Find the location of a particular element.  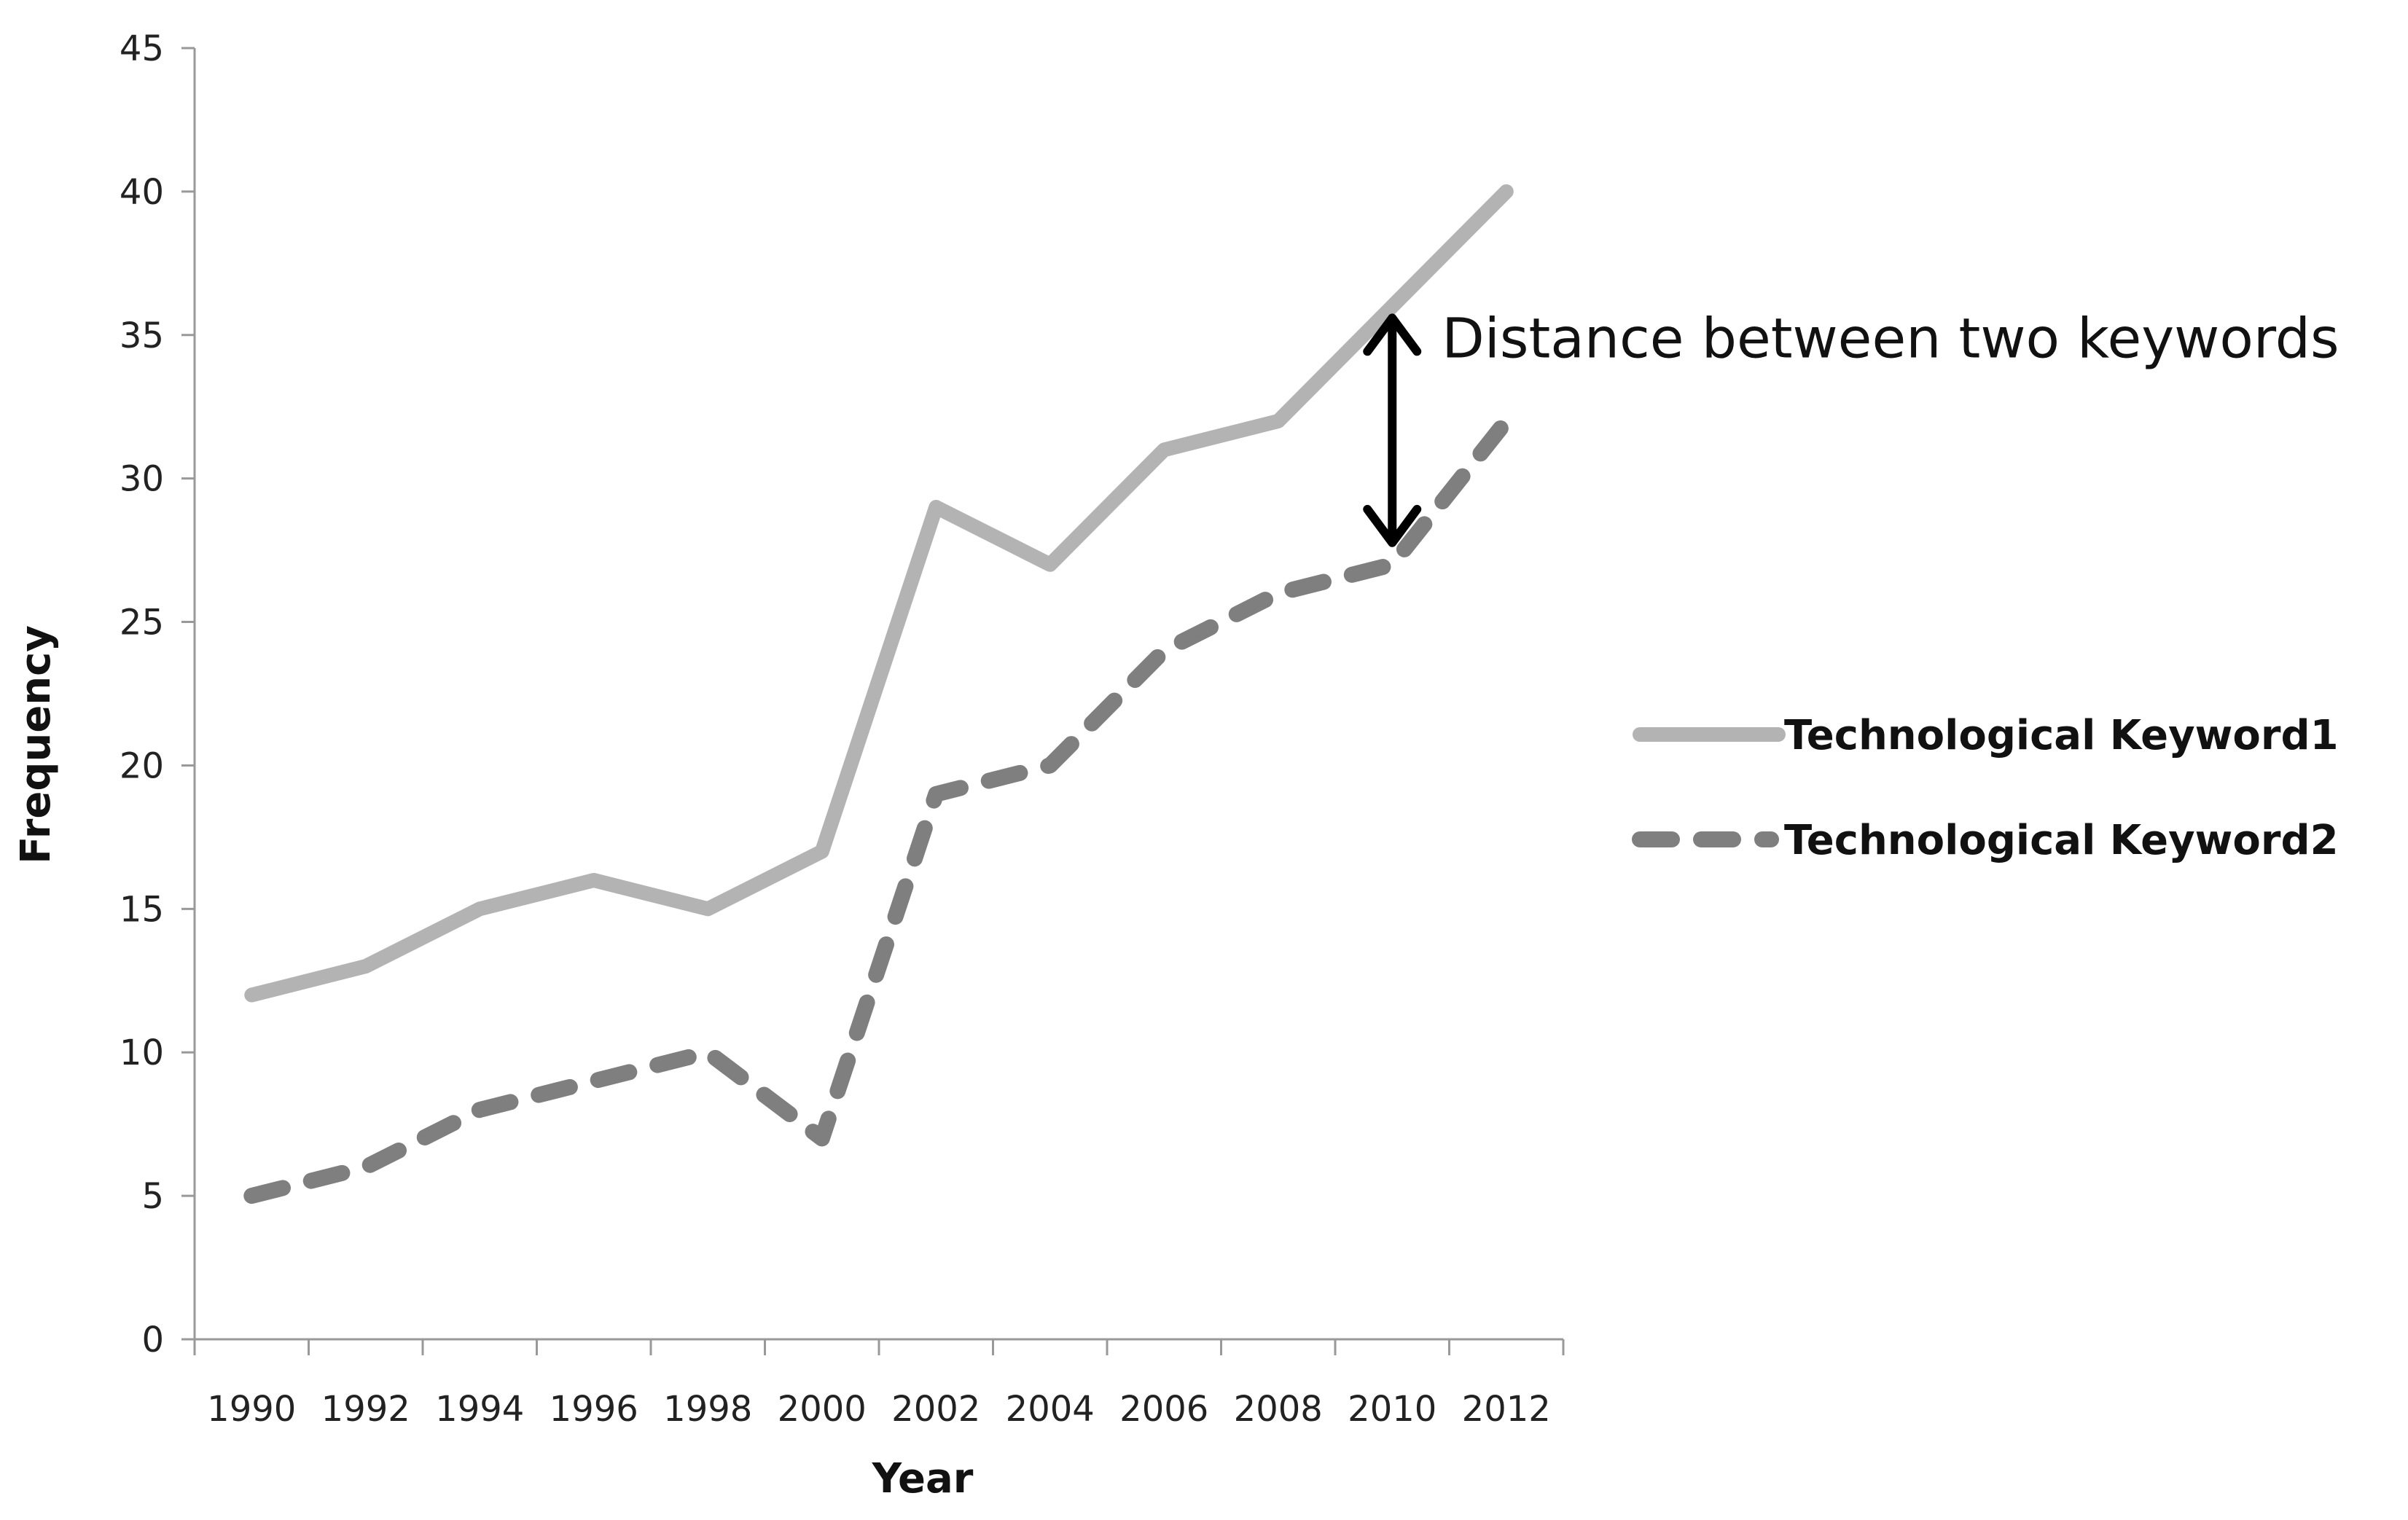

annotation-label: Distance between two keywords is located at coordinates (1890, 337).